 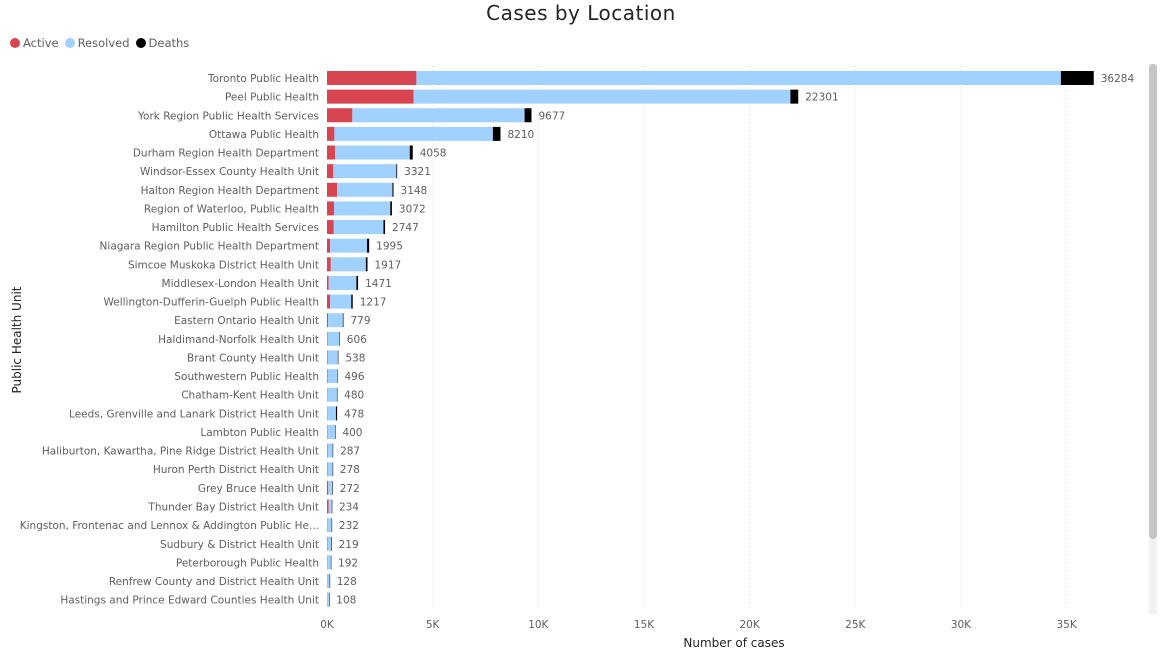 I want to click on y-category-label: Haldimand-Norfolk Health Unit, so click(x=238, y=340).